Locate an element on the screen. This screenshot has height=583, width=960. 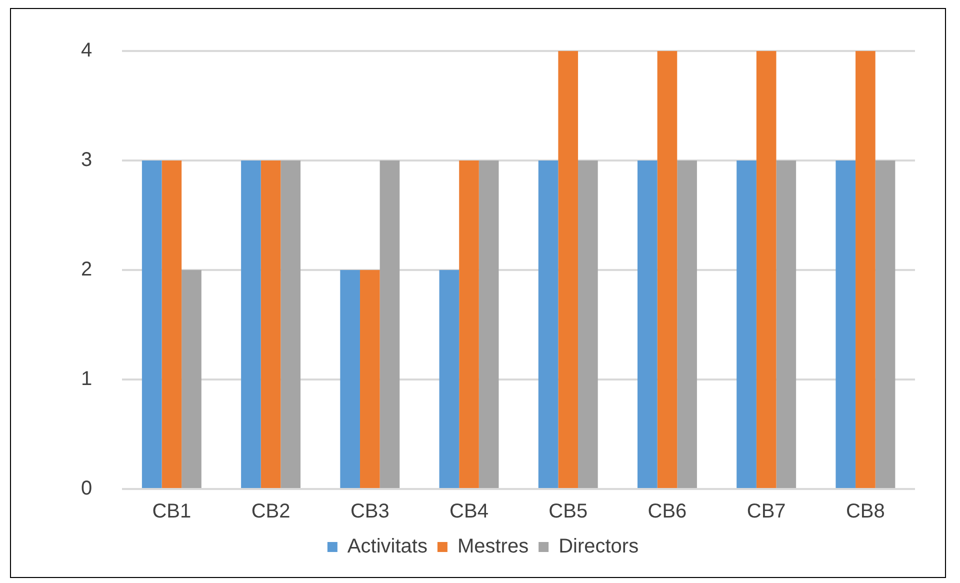
x-tick-label: CB7 is located at coordinates (766, 511).